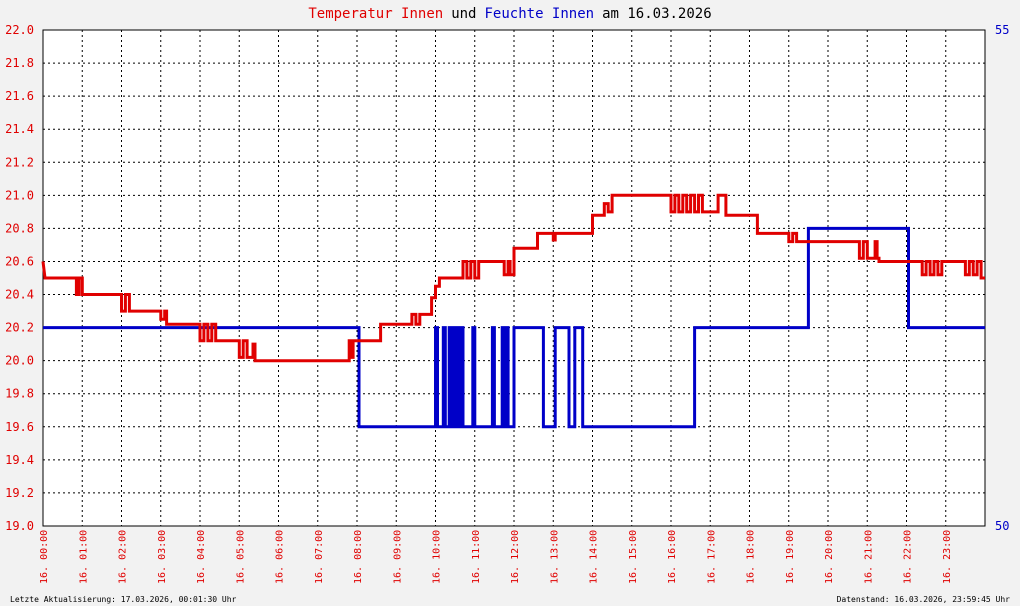 The height and width of the screenshot is (606, 1020). I want to click on y-left-tick-label: 21.0, so click(19, 195).